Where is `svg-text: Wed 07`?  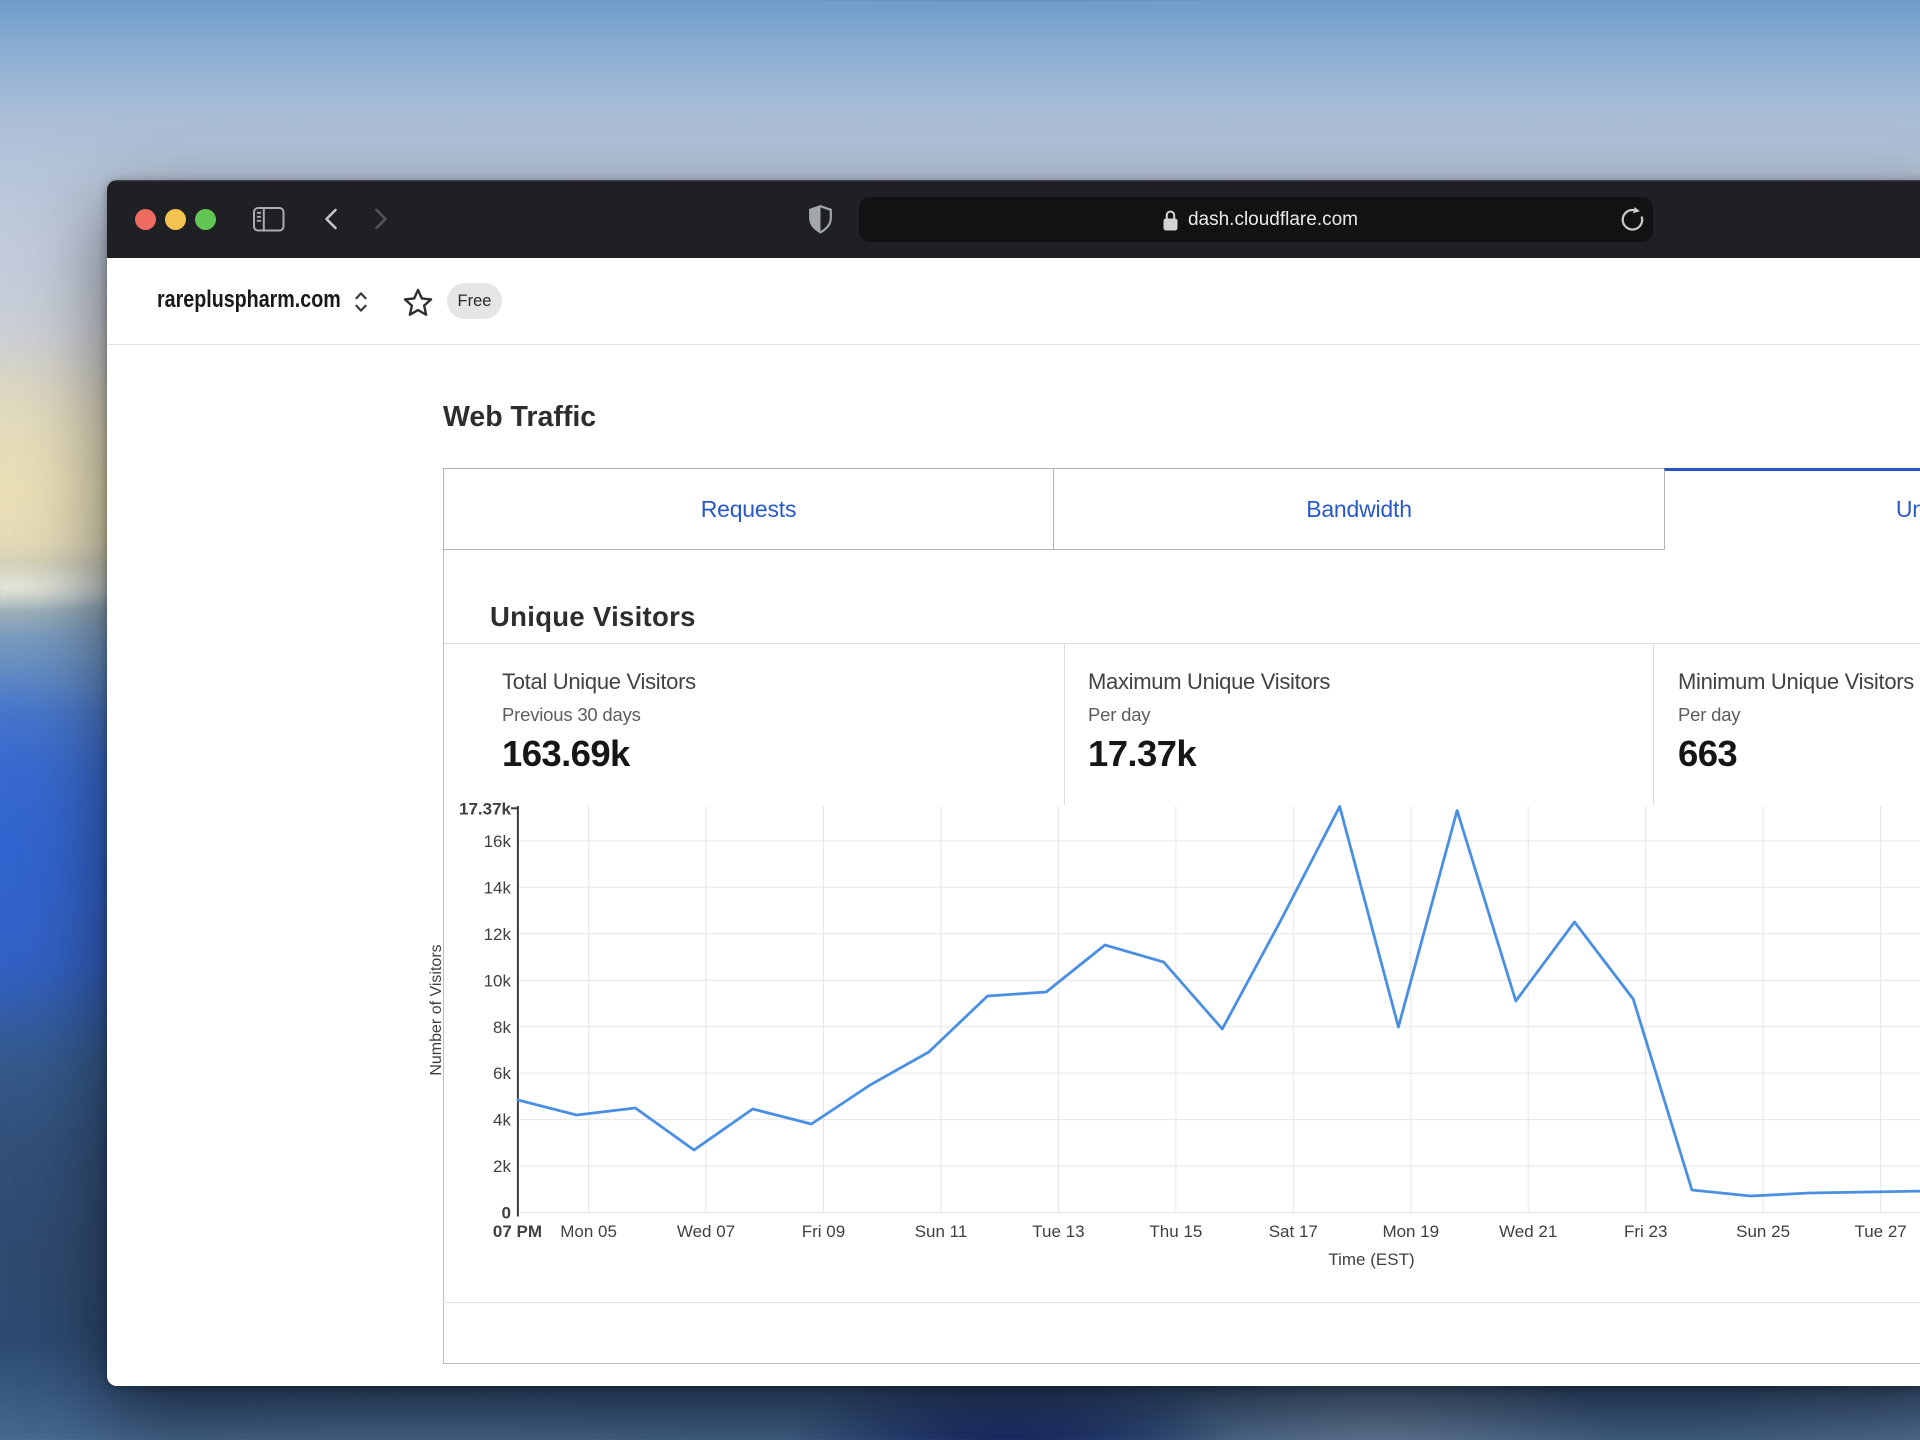 svg-text: Wed 07 is located at coordinates (706, 1231).